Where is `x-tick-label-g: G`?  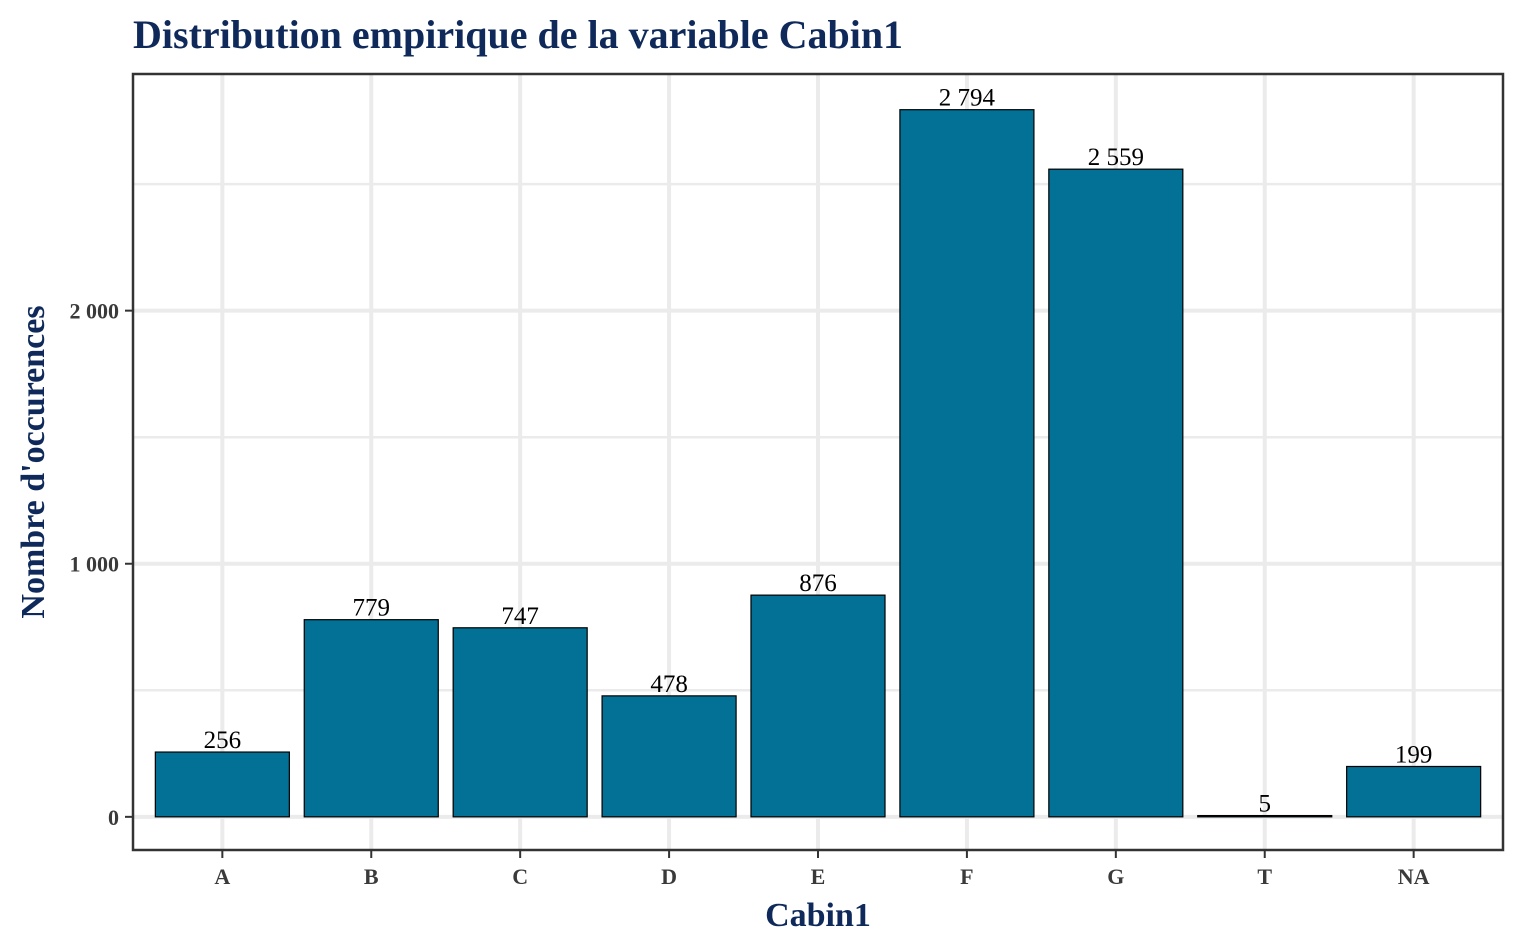 x-tick-label-g: G is located at coordinates (1115, 876).